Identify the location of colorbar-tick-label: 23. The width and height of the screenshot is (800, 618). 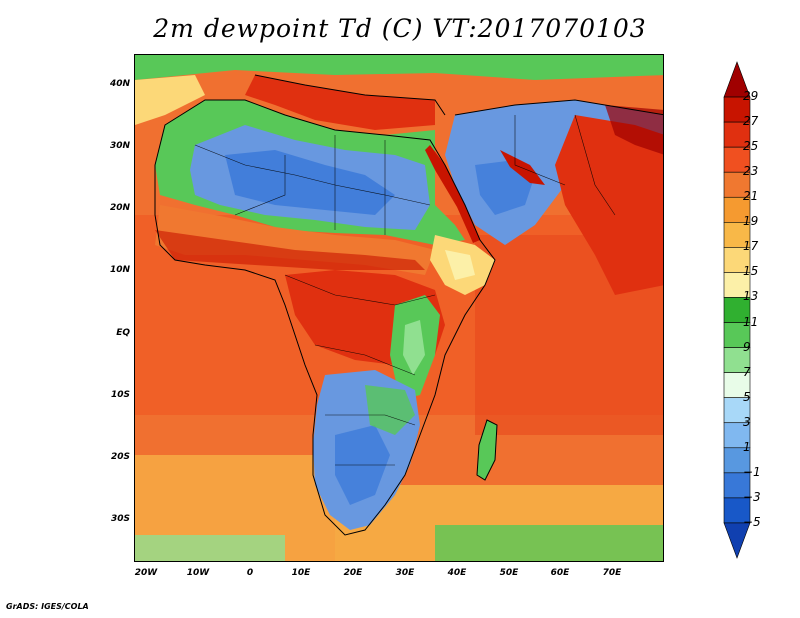
(751, 171).